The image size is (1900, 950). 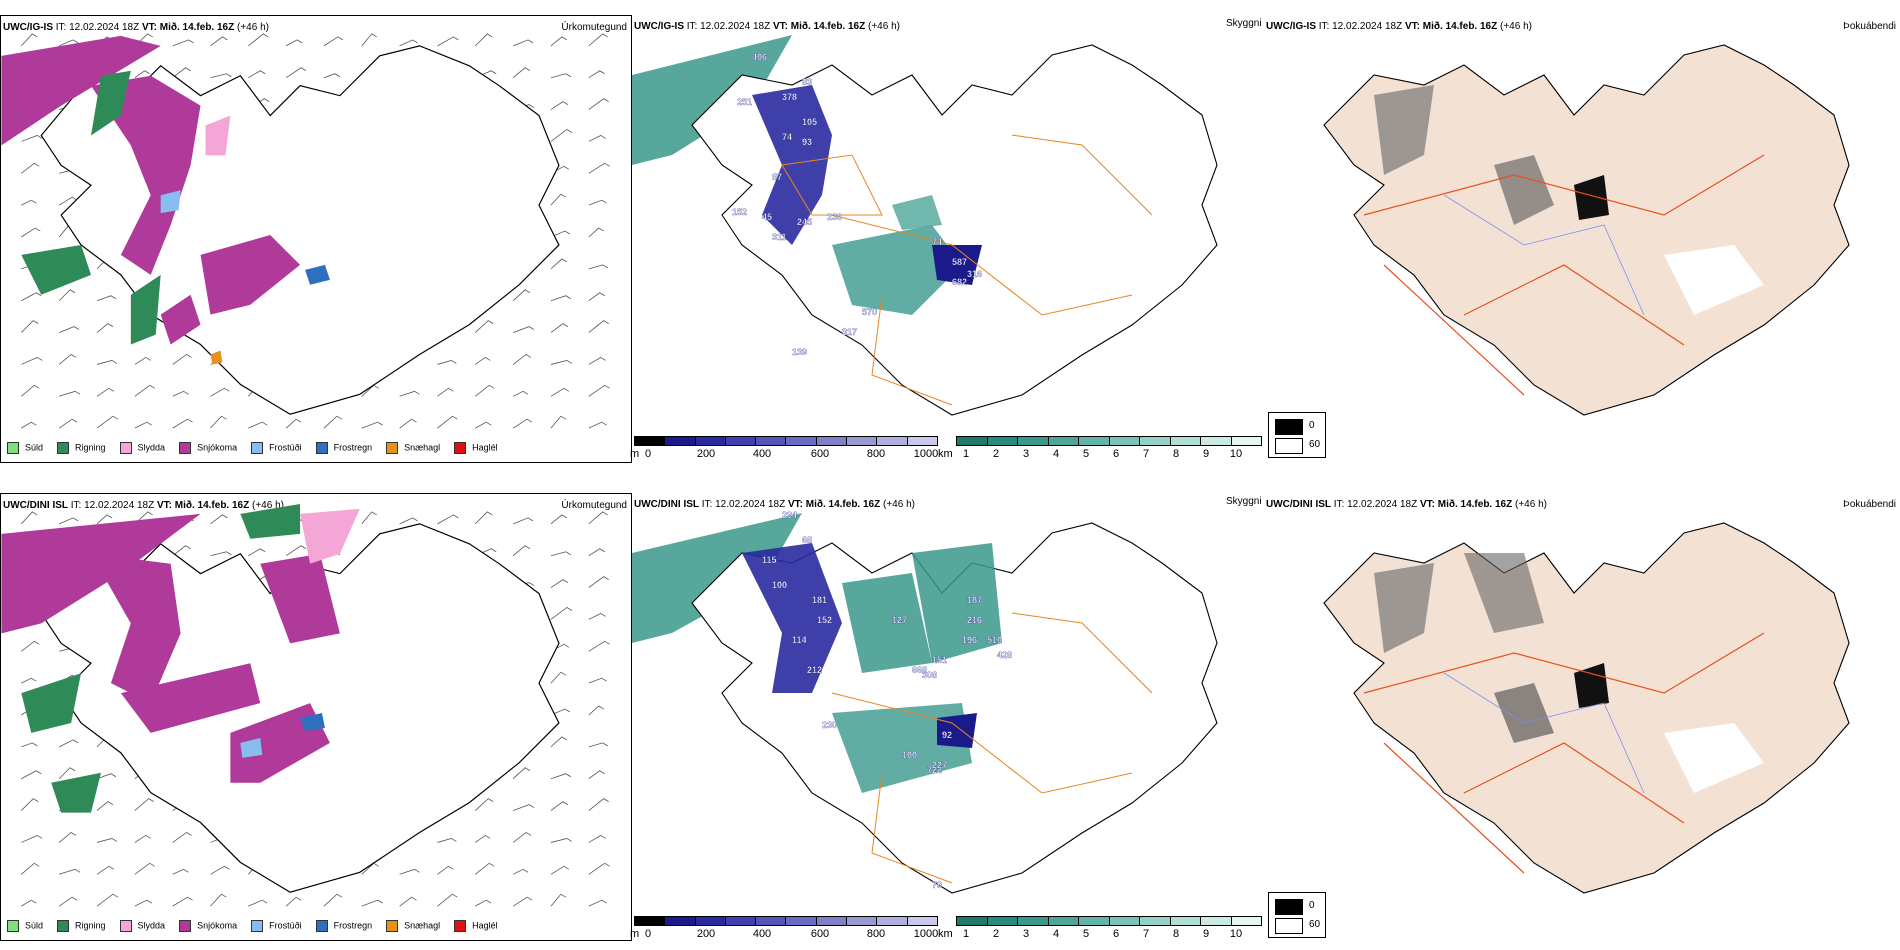 I want to click on ceiling-value-label: 406, so click(x=759, y=57).